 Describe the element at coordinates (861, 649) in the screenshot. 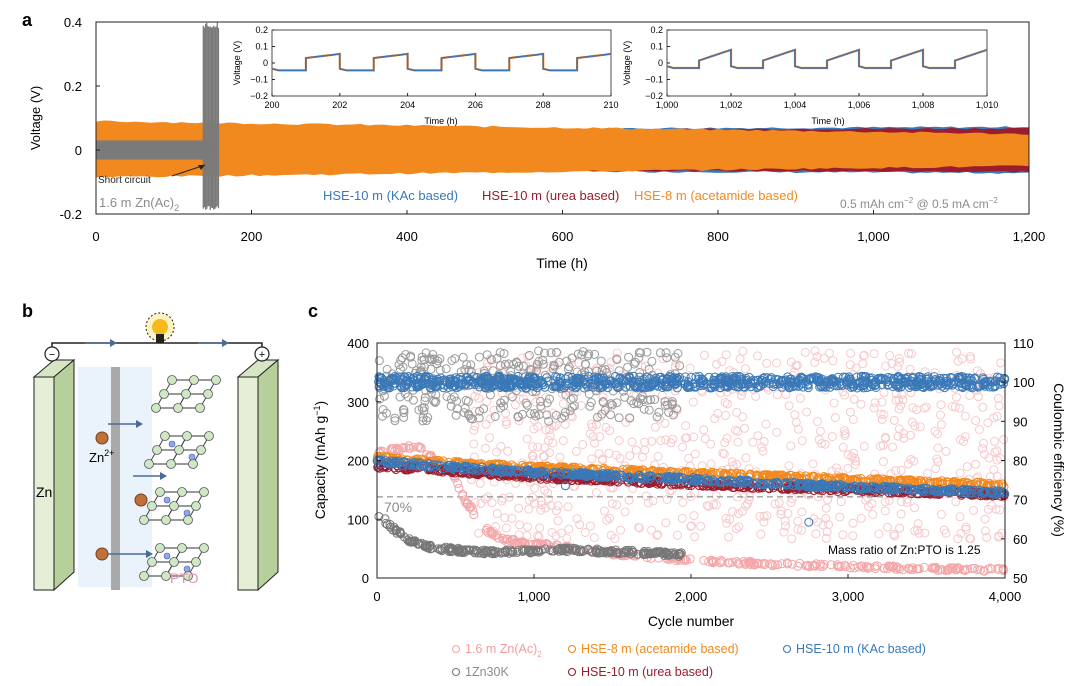

I see `legend-c-label-kac: HSE-10 m (KAc based)` at that location.